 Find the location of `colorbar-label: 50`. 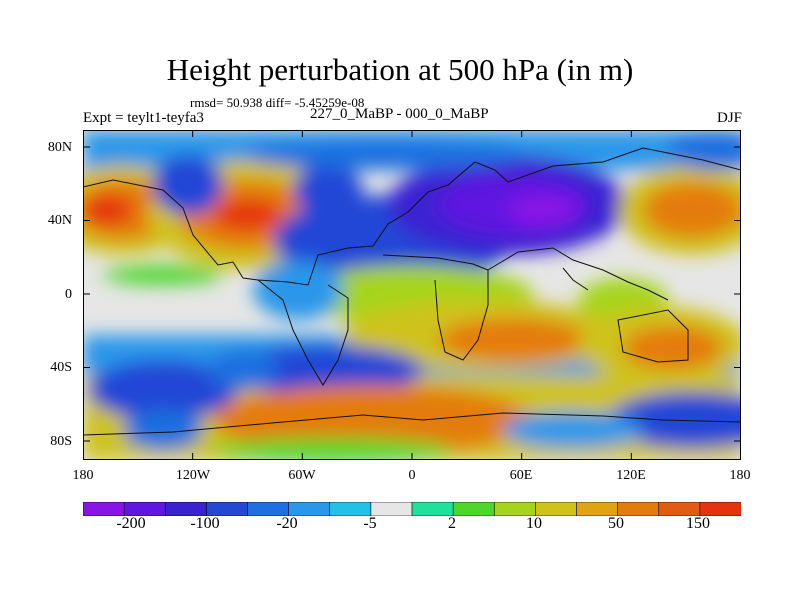

colorbar-label: 50 is located at coordinates (616, 523).